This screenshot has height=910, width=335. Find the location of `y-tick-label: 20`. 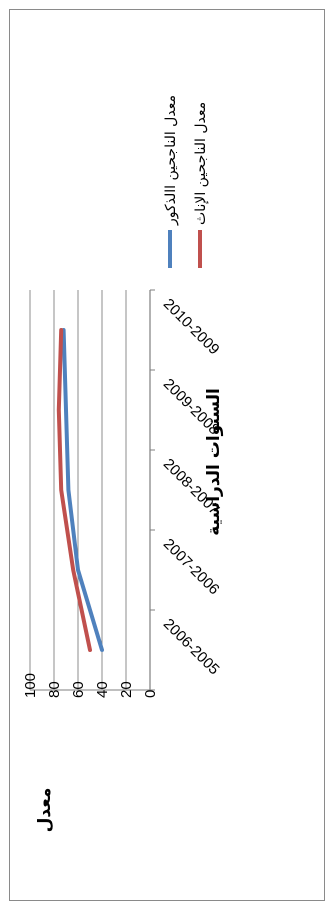

y-tick-label: 20 is located at coordinates (126, 689).